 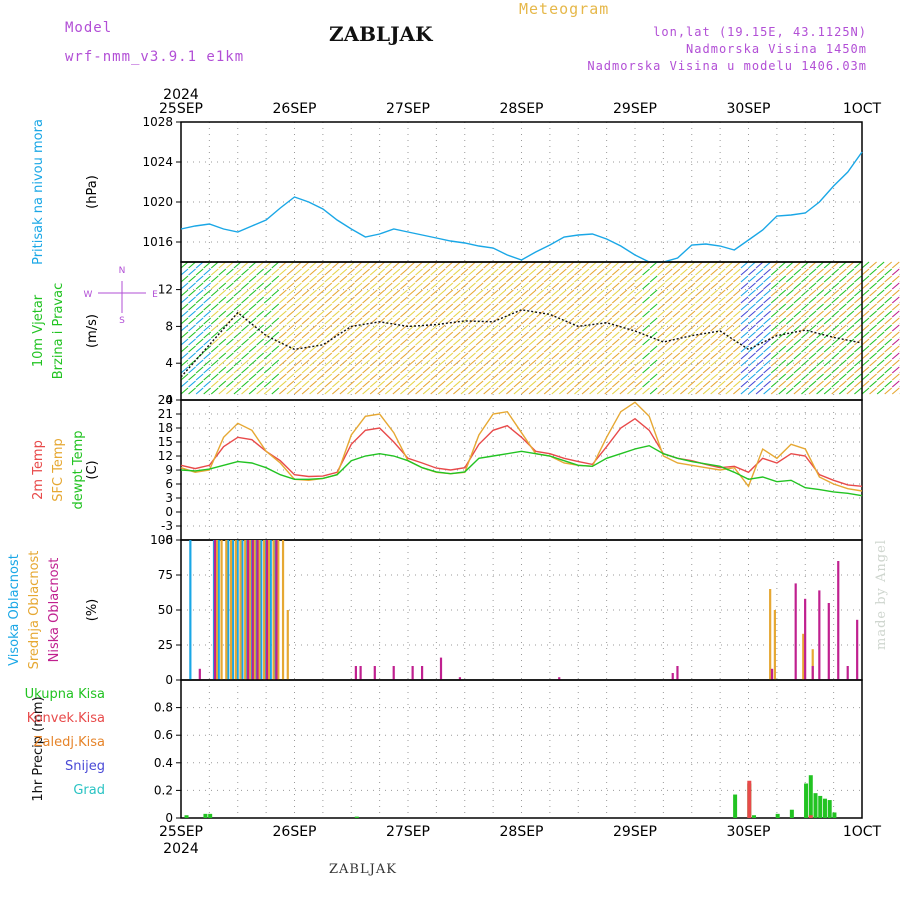 I want to click on day-label-bottom: 29SEP, so click(x=635, y=832).